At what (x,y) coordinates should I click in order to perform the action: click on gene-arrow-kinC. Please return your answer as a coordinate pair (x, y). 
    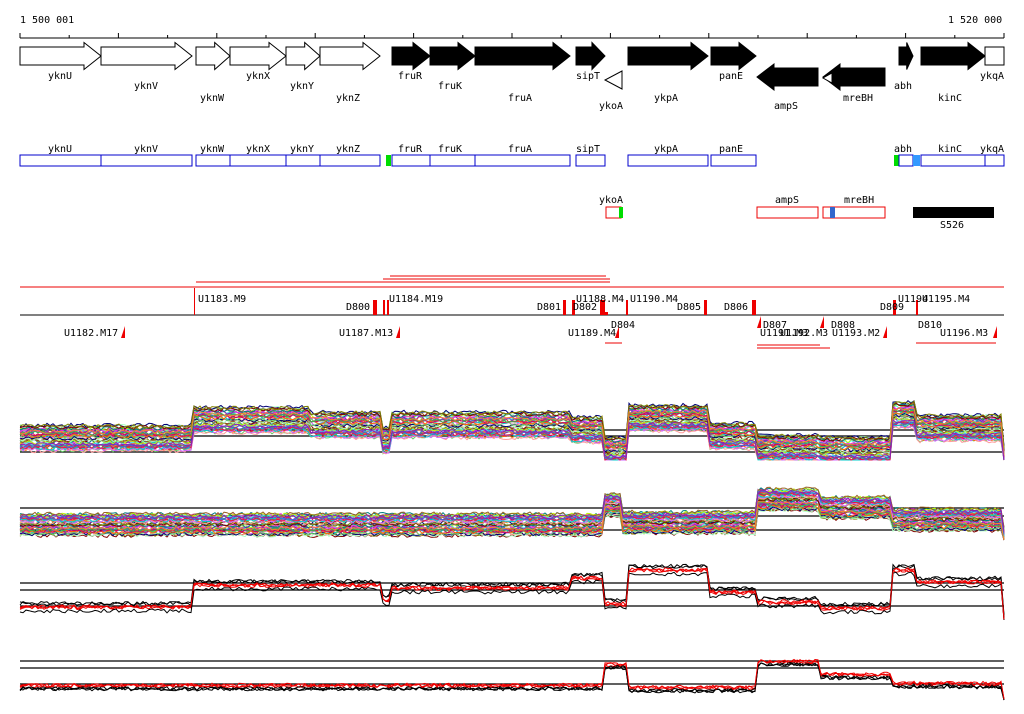
    Looking at the image, I should click on (953, 56).